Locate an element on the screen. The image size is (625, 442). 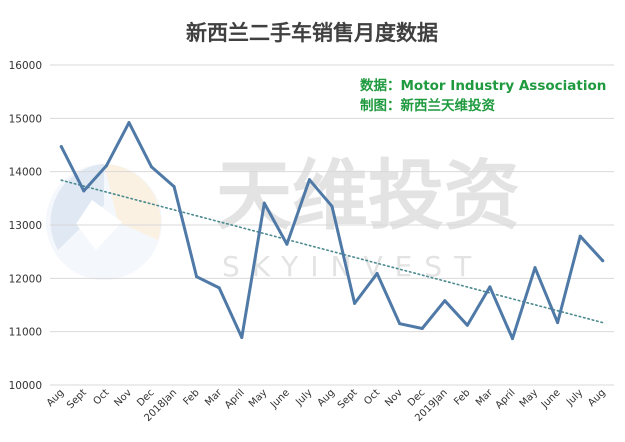
y-tick-label: 11000 is located at coordinates (25, 333).